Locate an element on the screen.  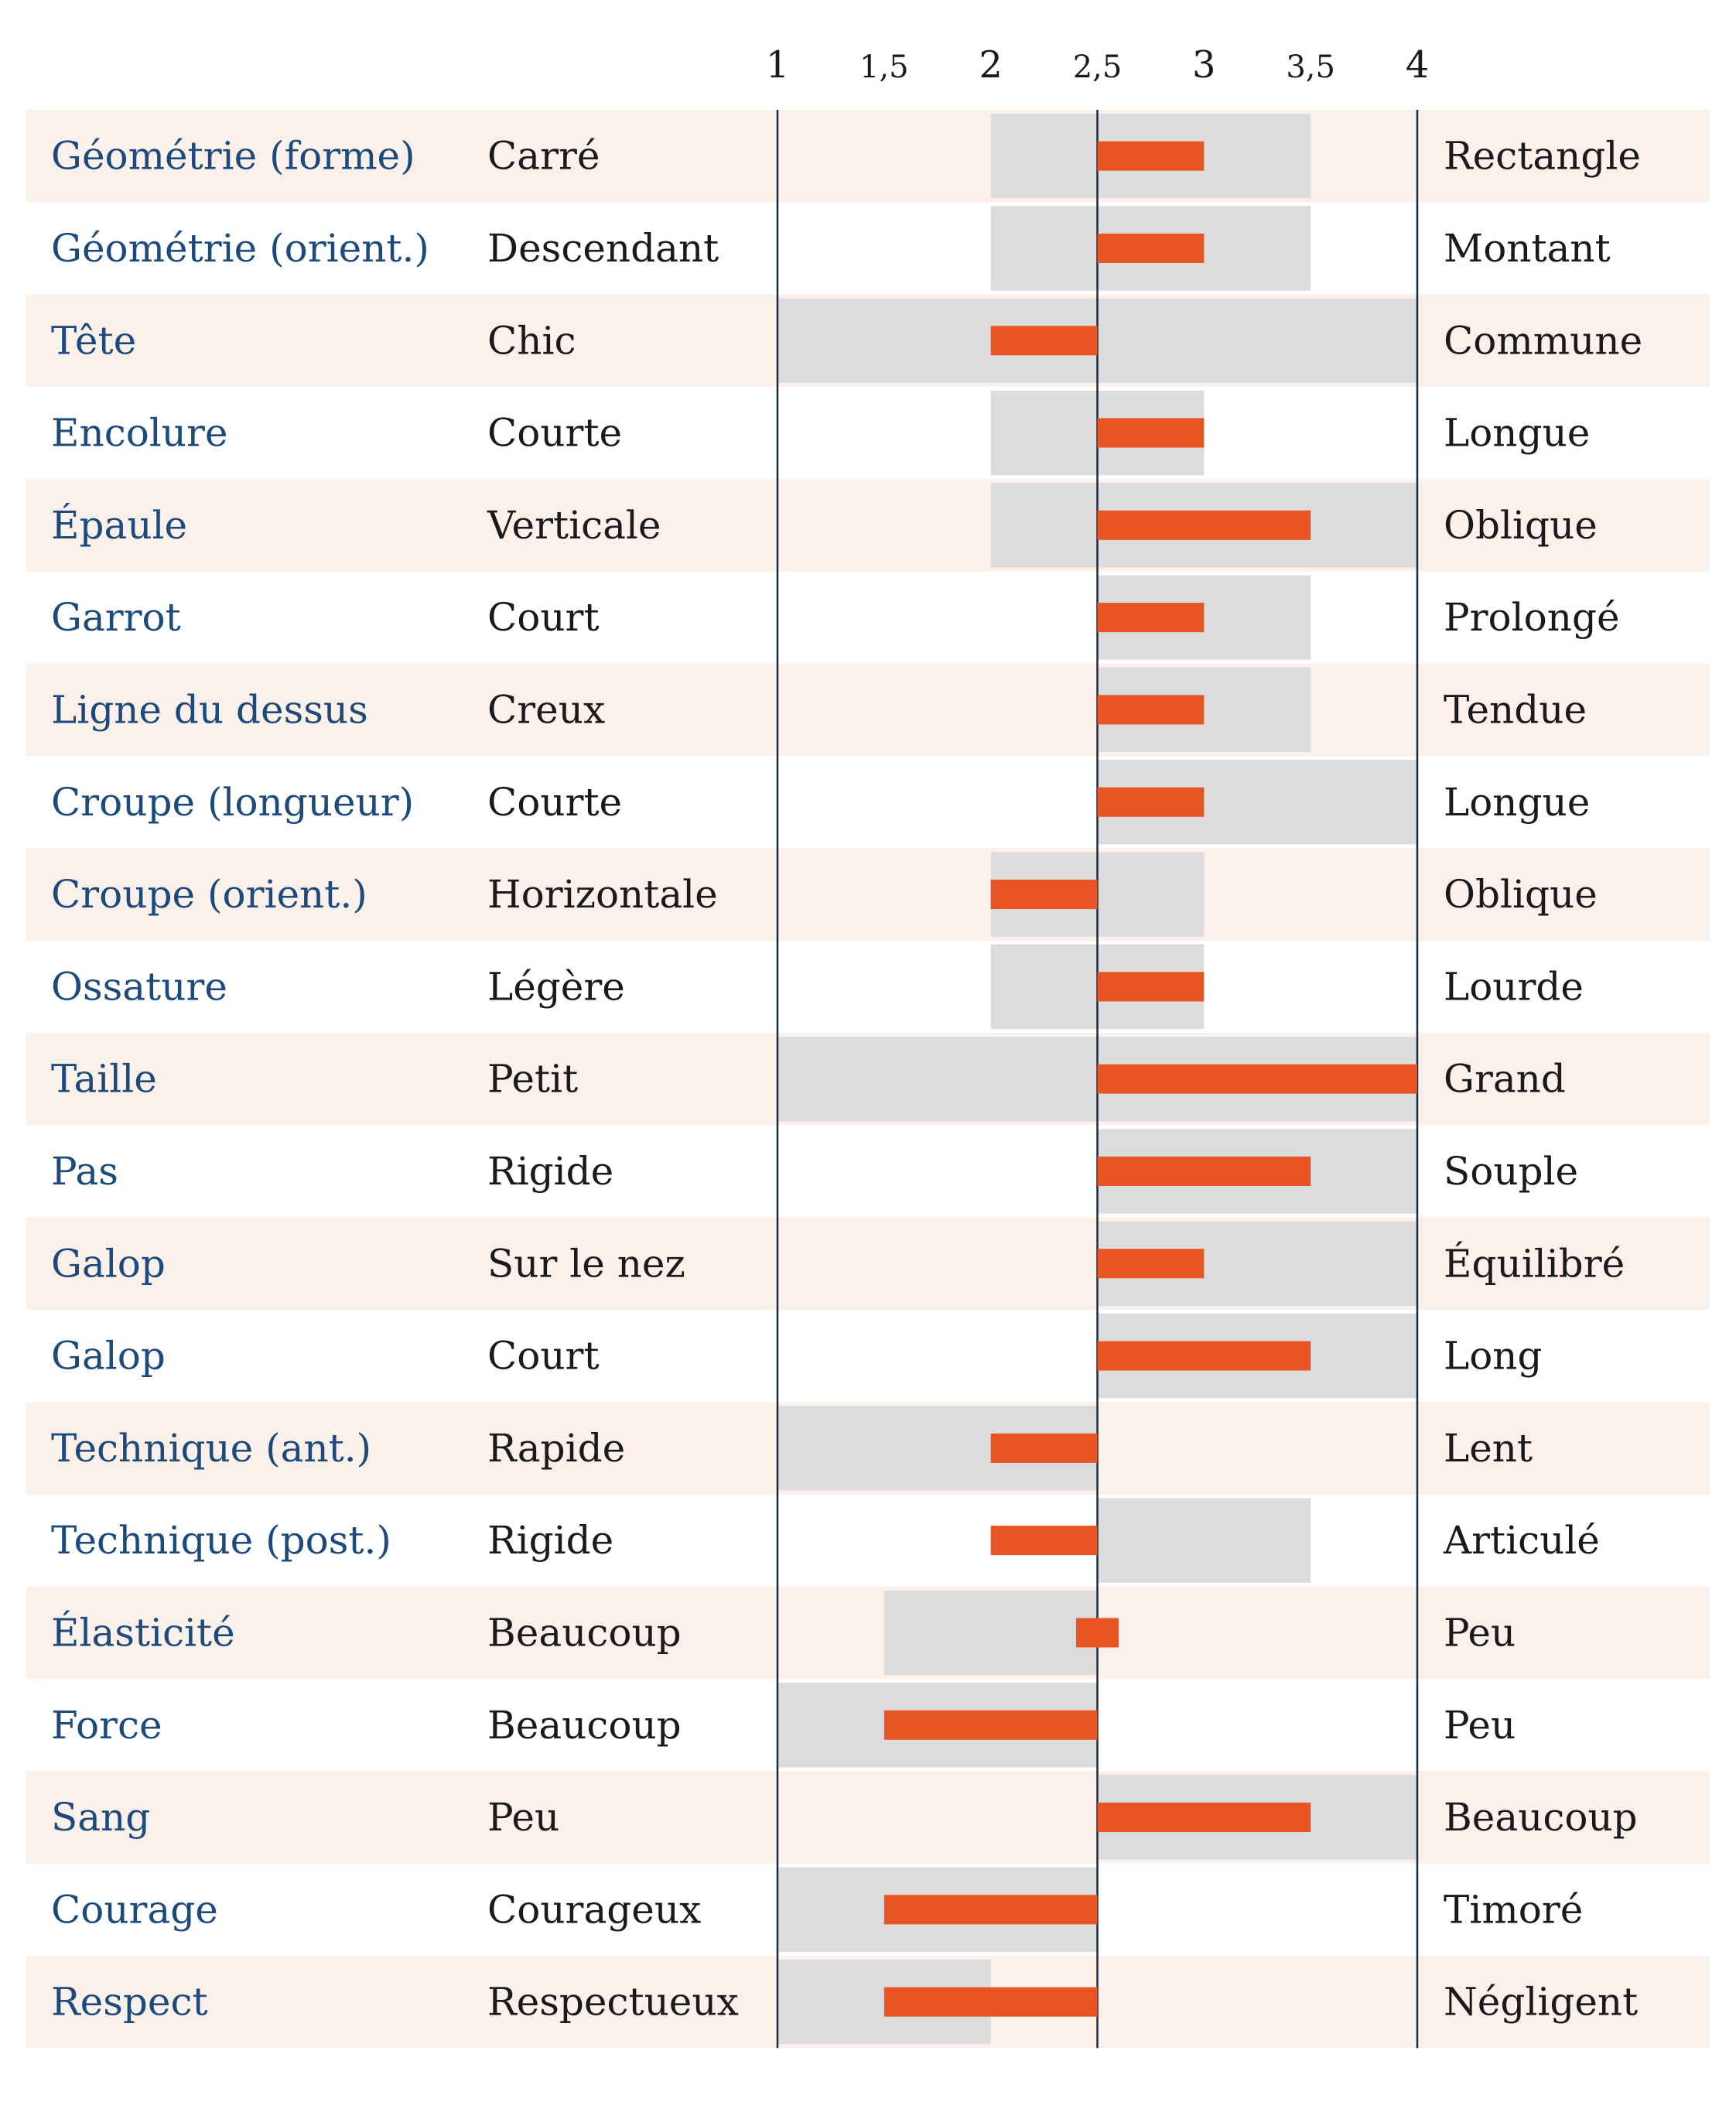
high-label: Long is located at coordinates (1493, 1356).